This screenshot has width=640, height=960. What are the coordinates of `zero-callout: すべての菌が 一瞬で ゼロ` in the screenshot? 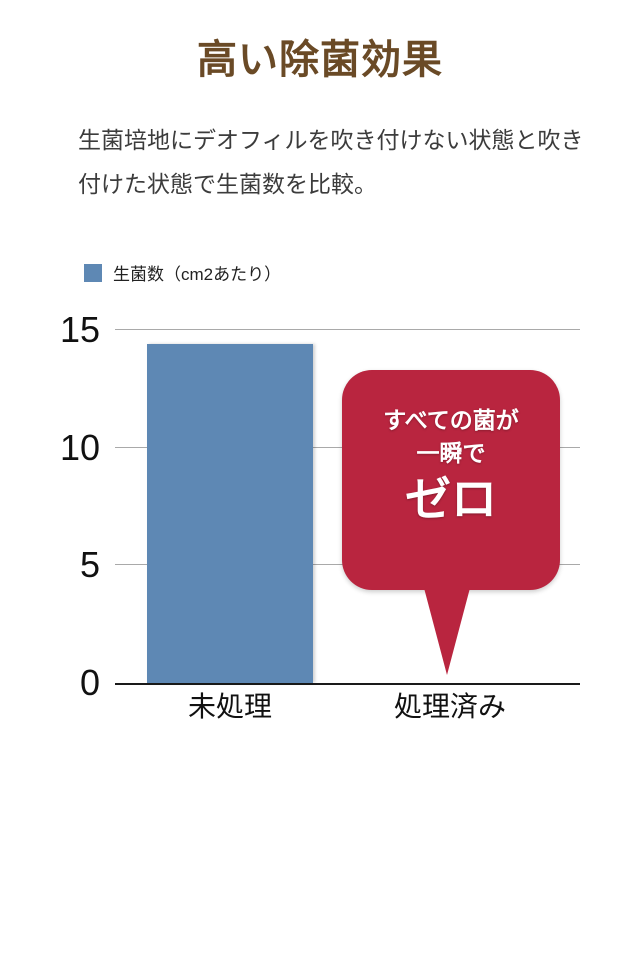 It's located at (451, 480).